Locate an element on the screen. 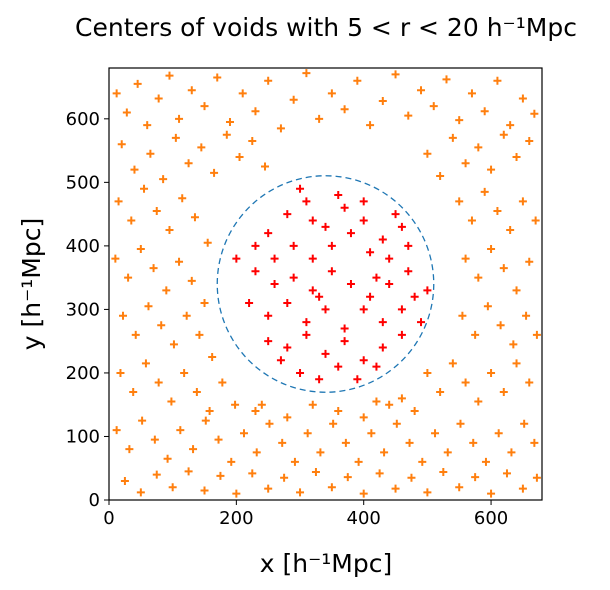  y-tick-label-5: 500 is located at coordinates (83, 182).